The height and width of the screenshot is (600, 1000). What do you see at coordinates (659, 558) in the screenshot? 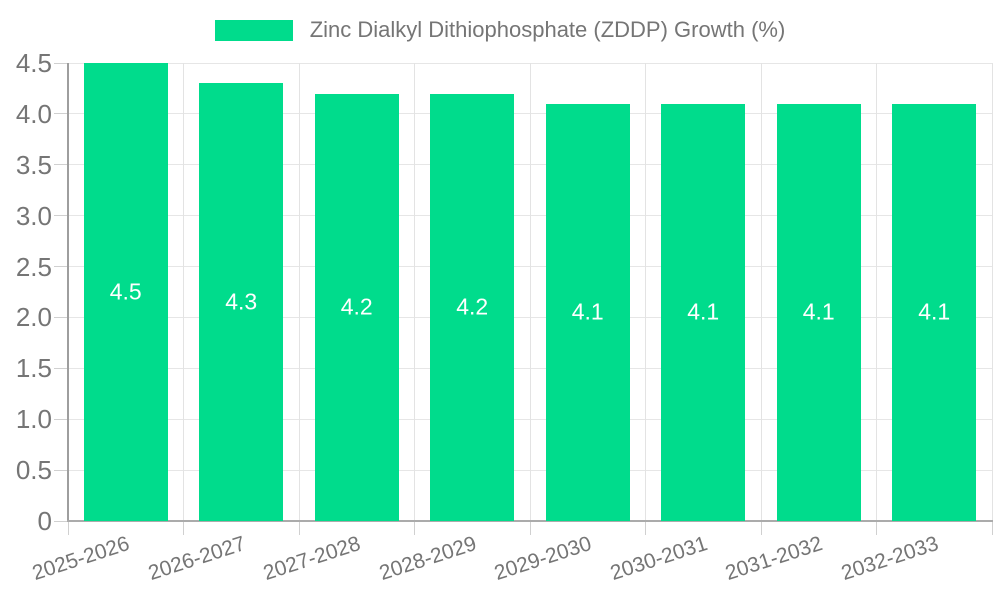
I see `x-tick-label: 2030-2031` at bounding box center [659, 558].